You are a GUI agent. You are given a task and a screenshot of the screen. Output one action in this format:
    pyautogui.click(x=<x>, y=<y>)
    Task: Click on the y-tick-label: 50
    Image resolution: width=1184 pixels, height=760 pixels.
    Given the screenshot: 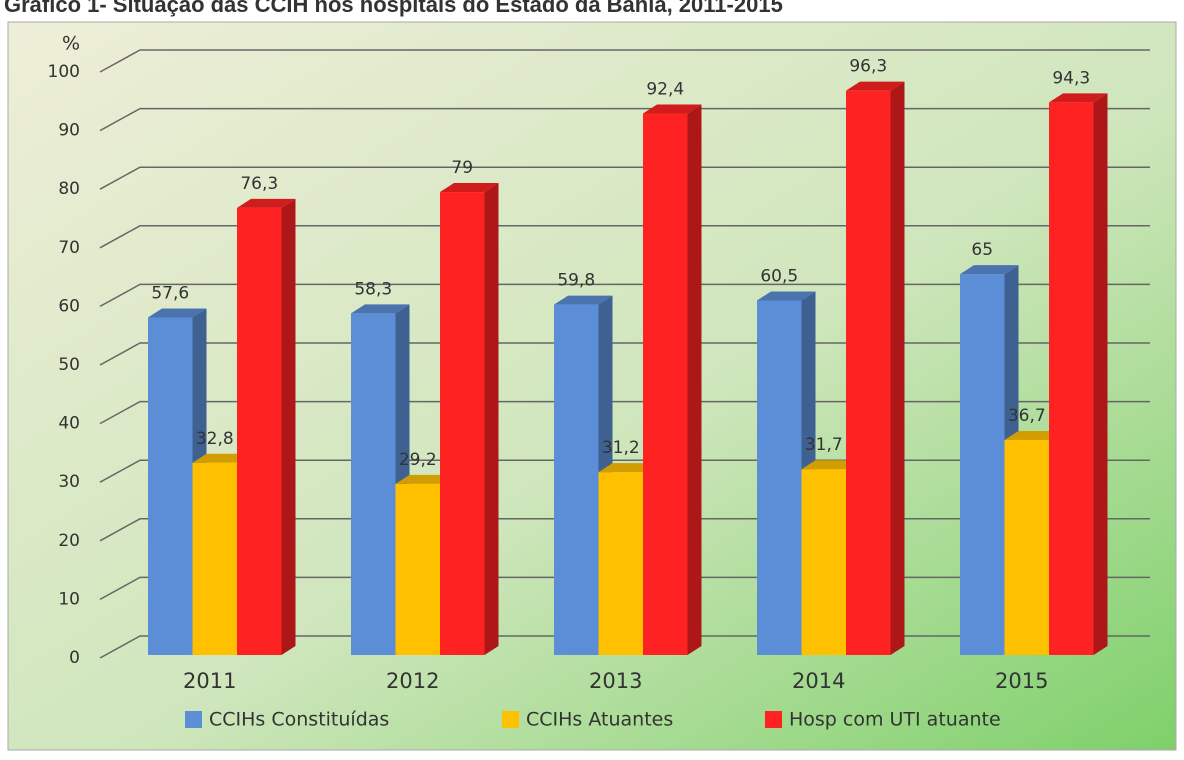 What is the action you would take?
    pyautogui.click(x=69, y=365)
    